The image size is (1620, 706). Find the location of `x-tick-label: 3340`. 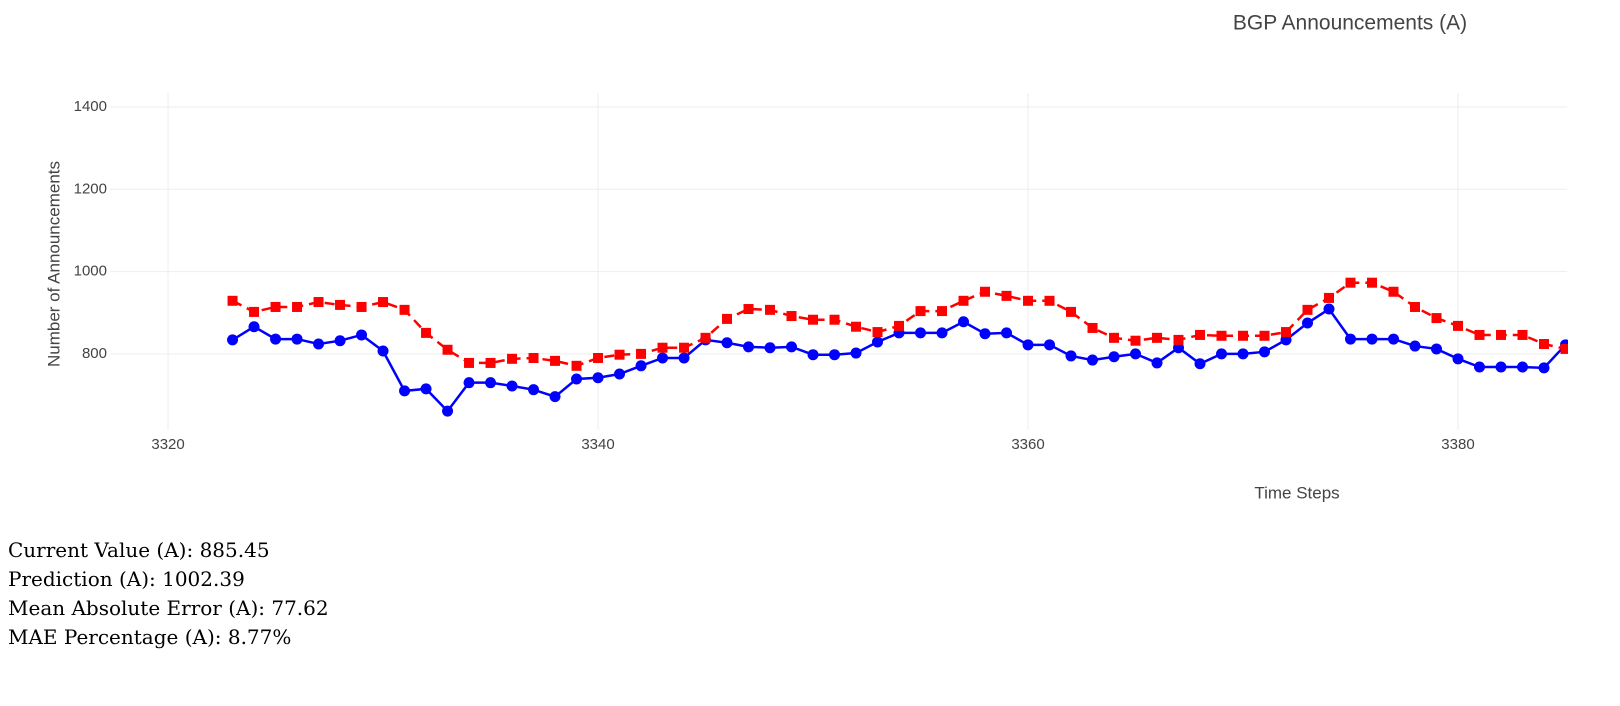

x-tick-label: 3340 is located at coordinates (597, 444).